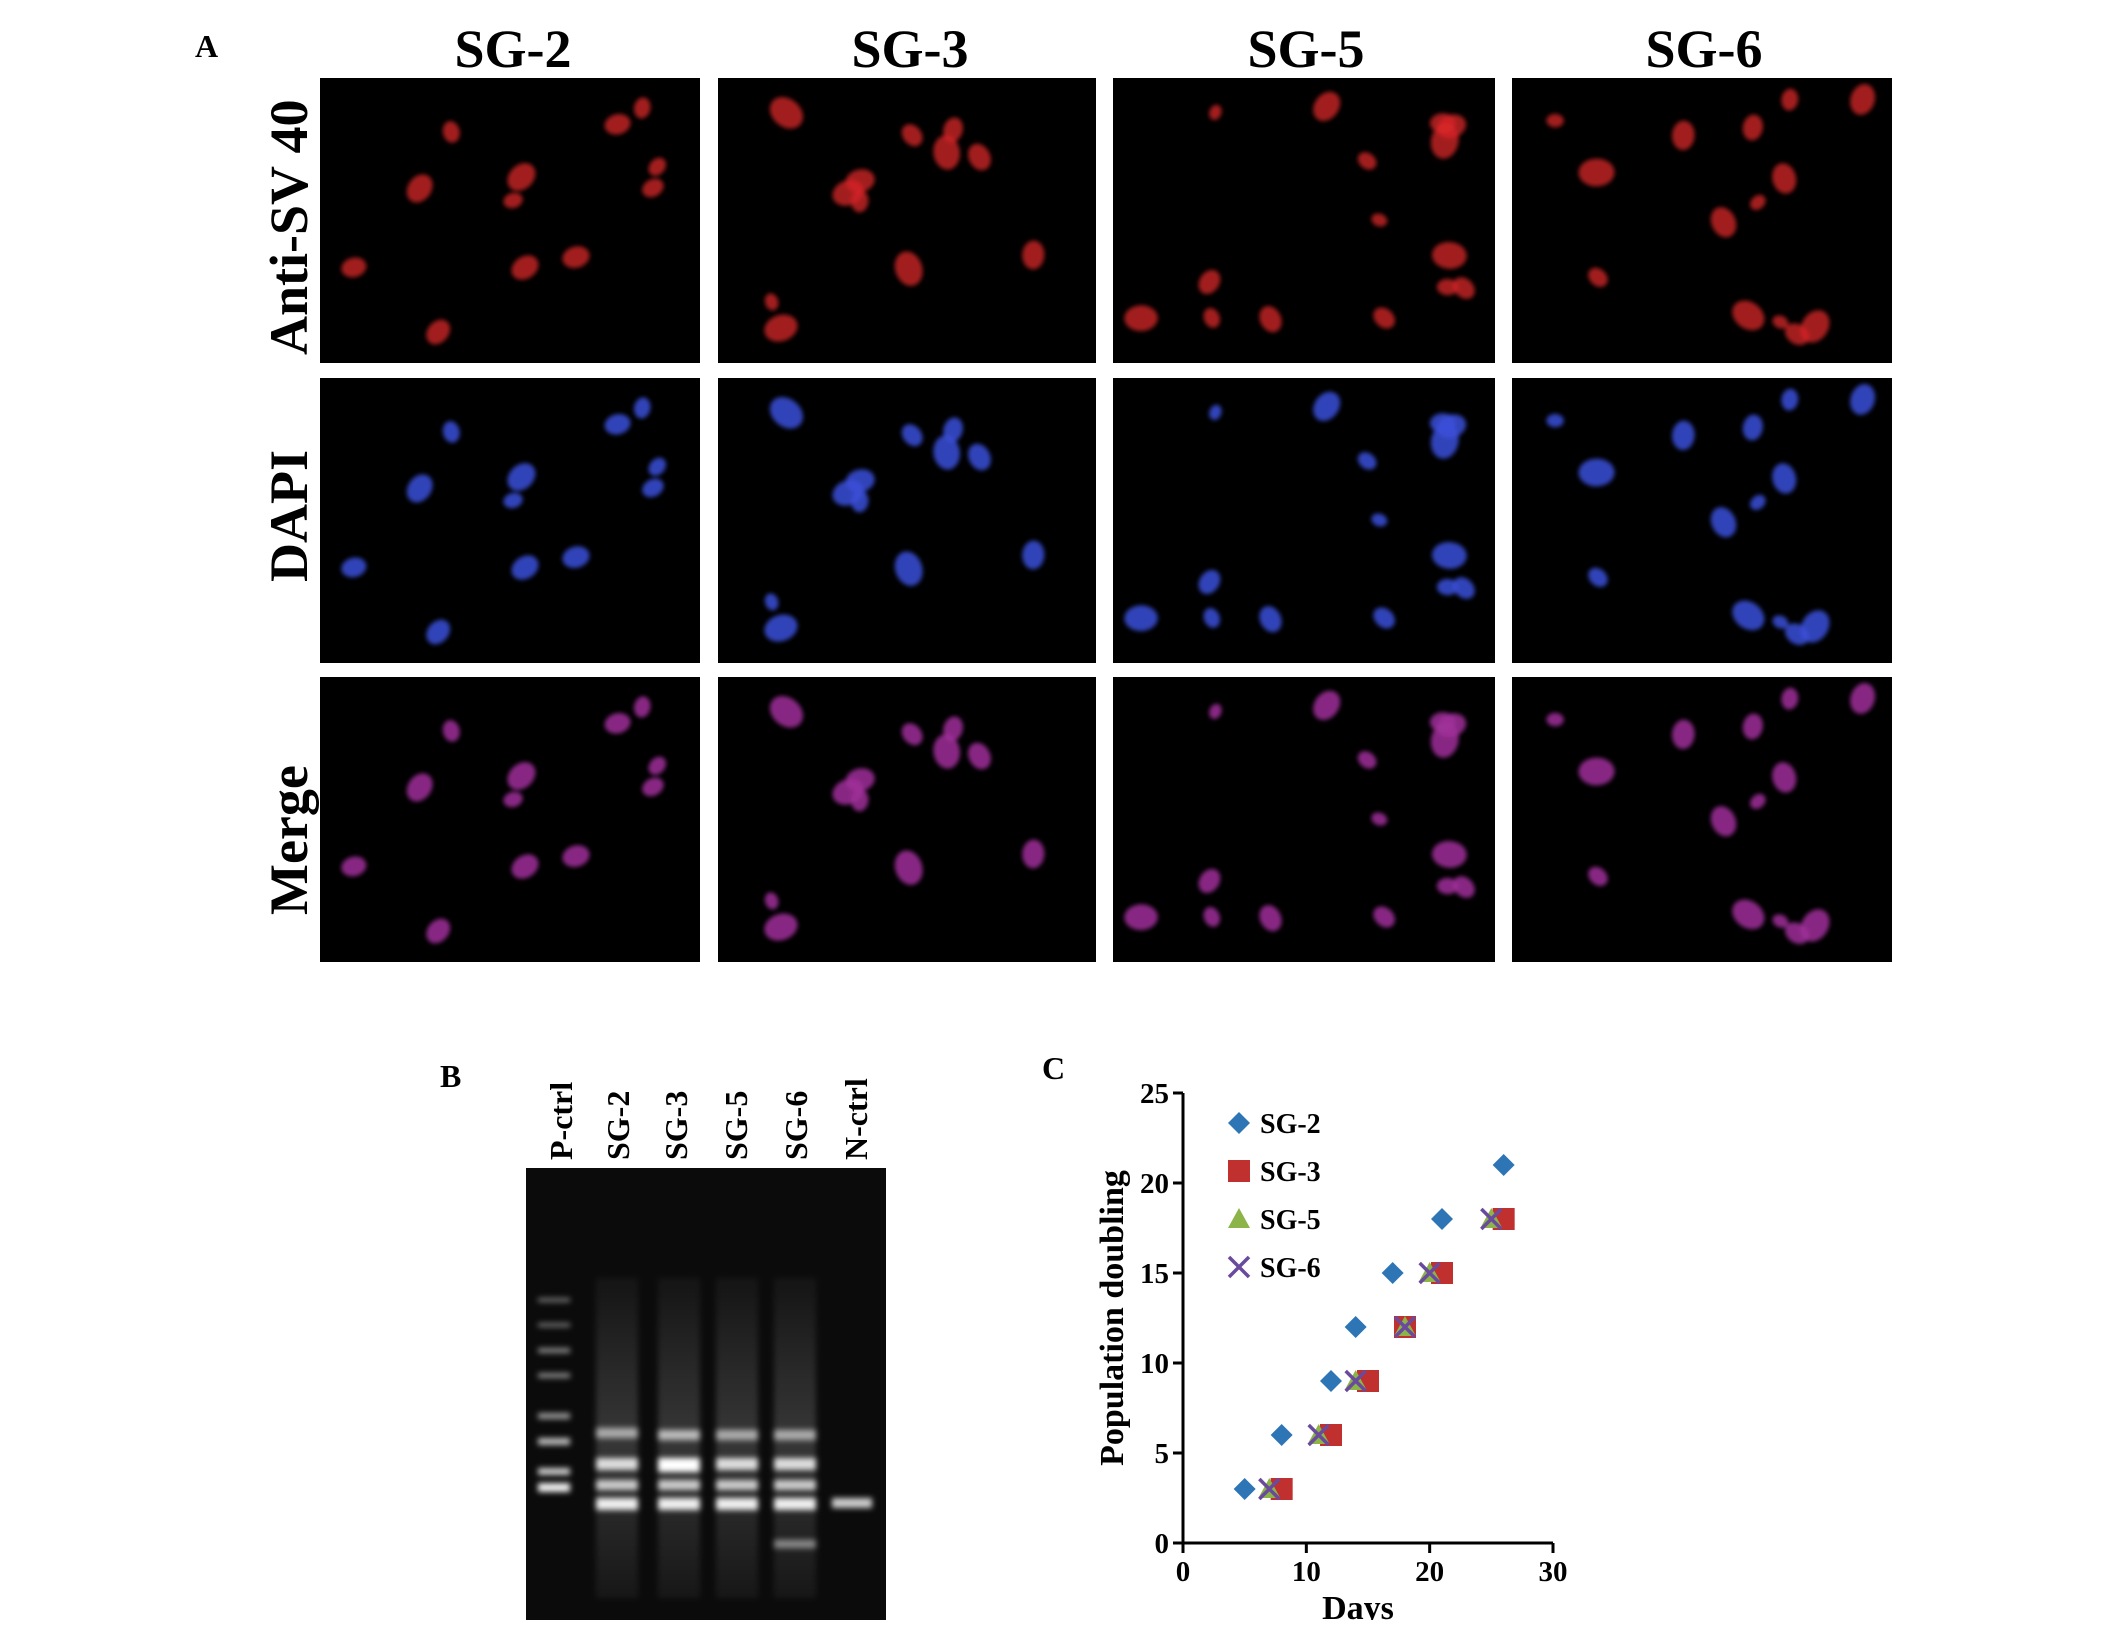 The width and height of the screenshot is (2126, 1625). Describe the element at coordinates (1290, 1124) in the screenshot. I see `legend-label-sg2: SG-2` at that location.